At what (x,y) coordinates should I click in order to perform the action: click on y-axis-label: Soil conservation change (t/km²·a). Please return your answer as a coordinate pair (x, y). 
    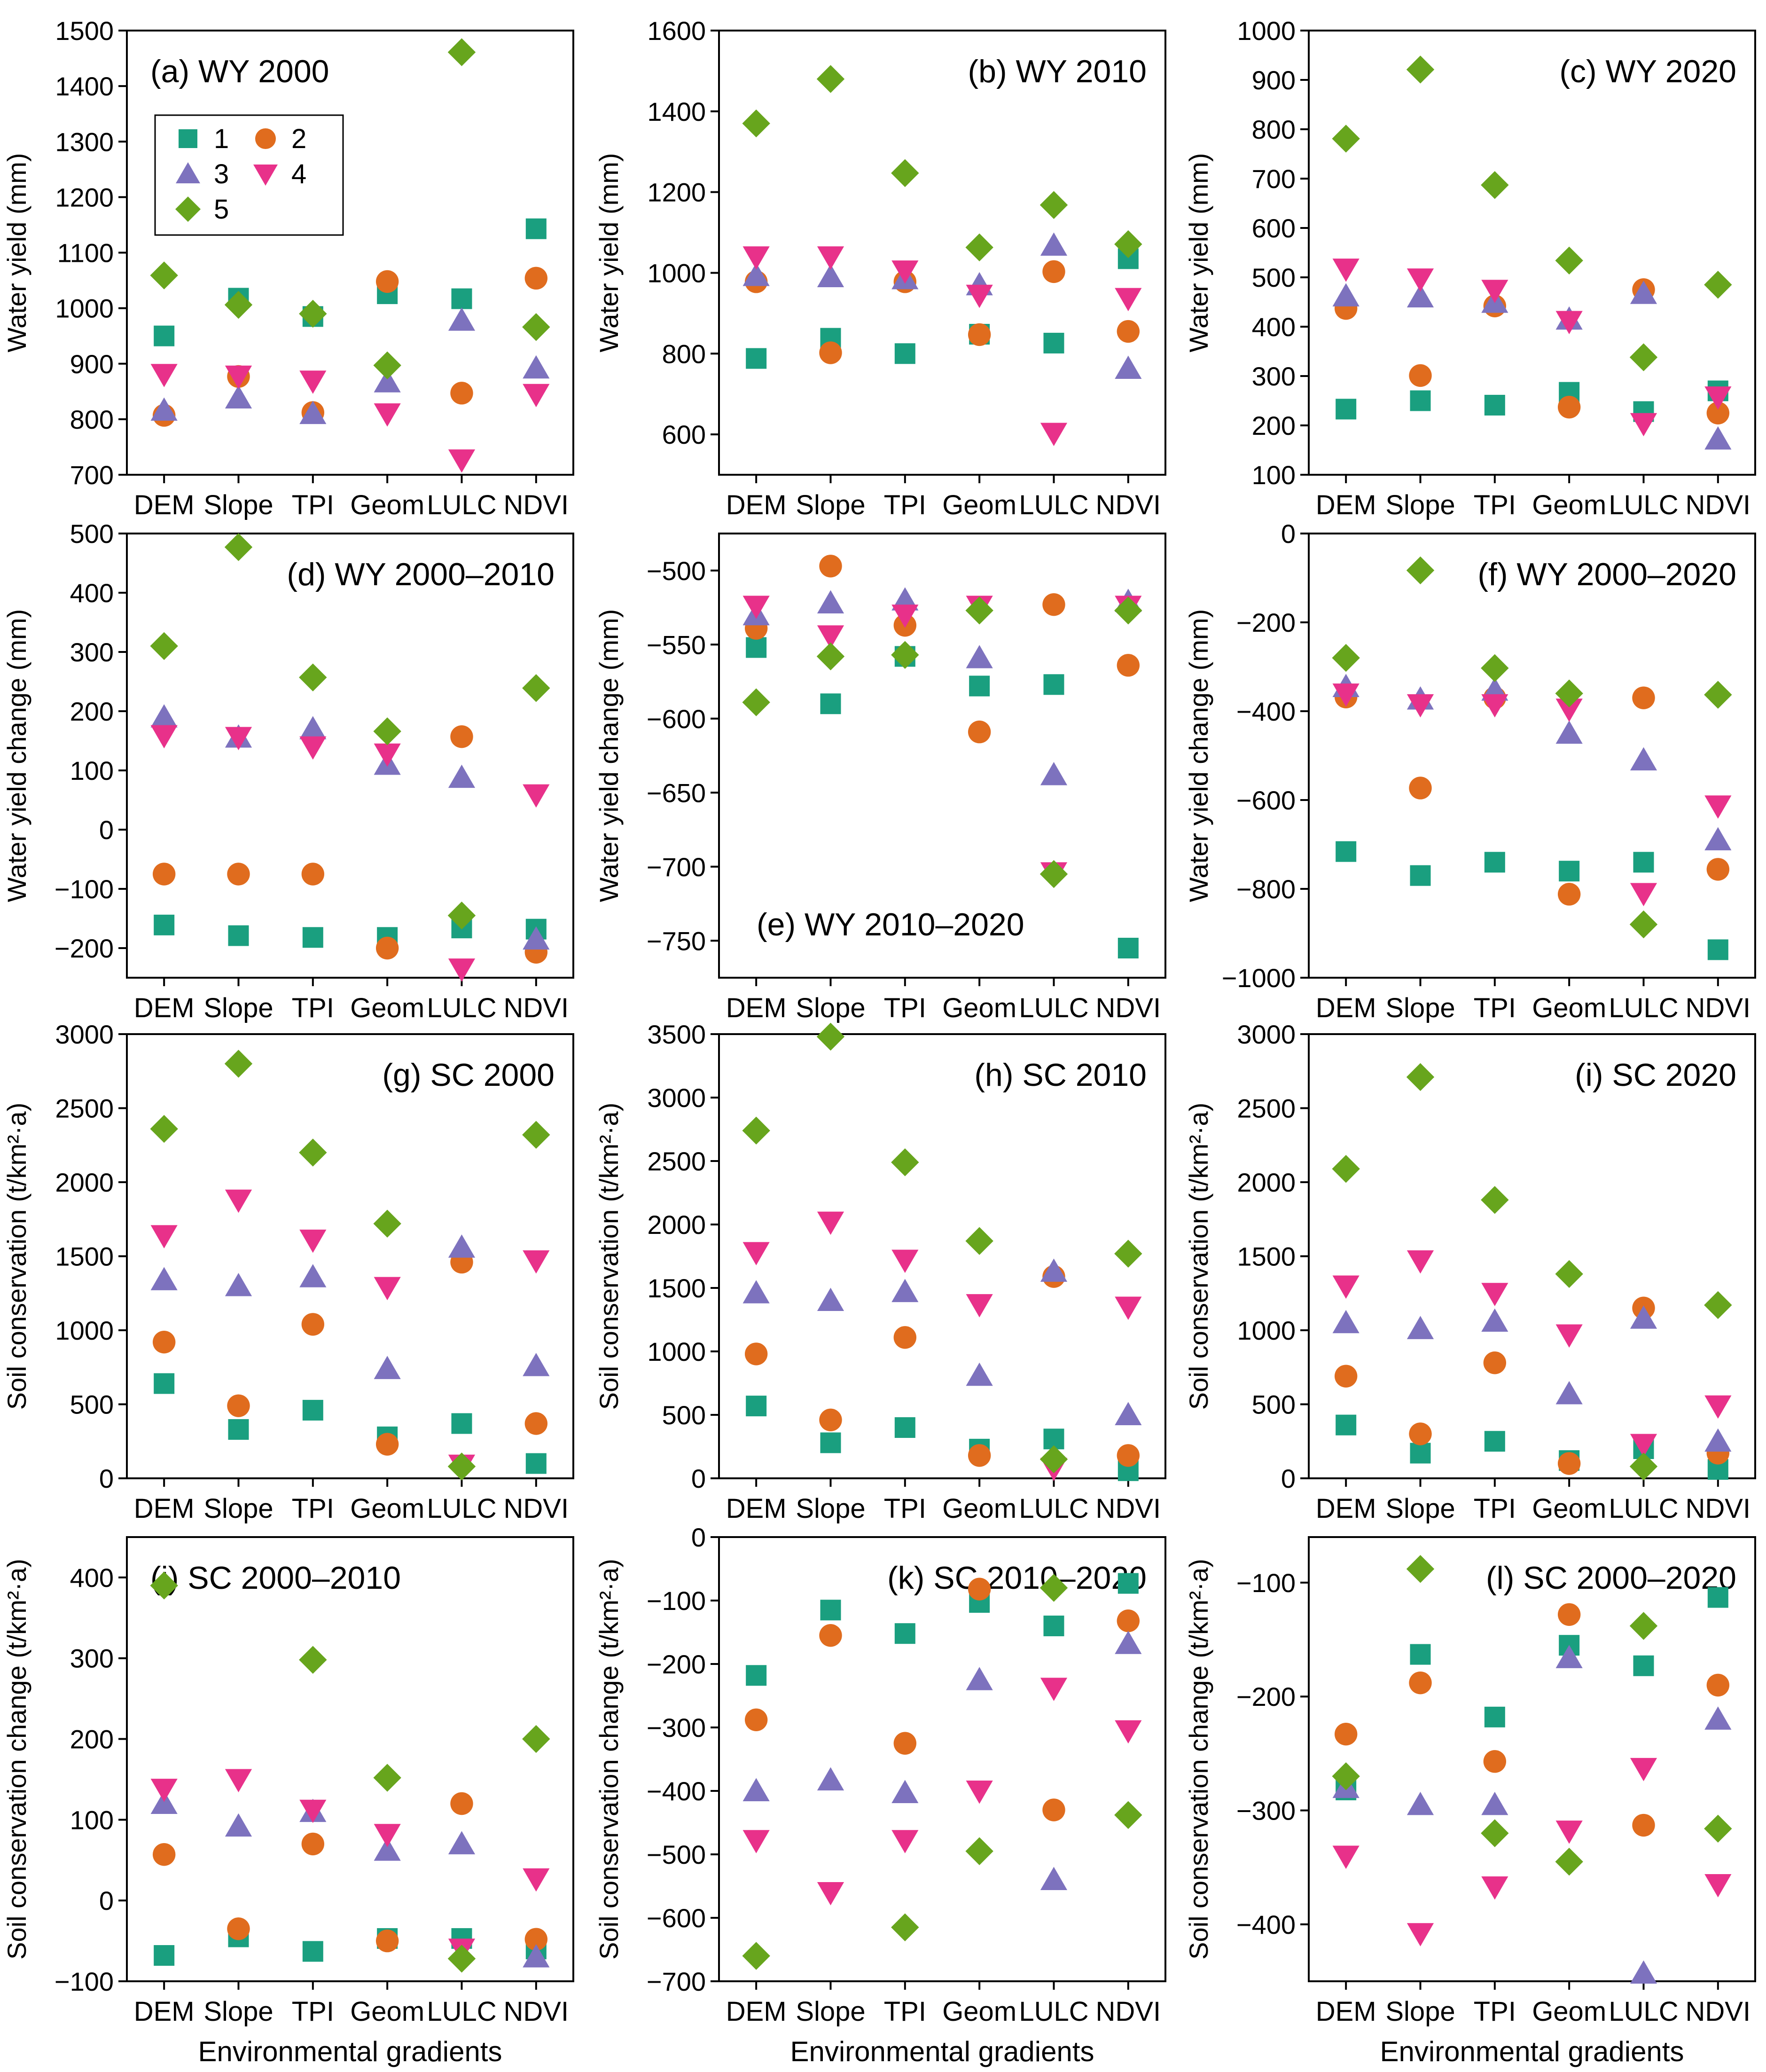
    Looking at the image, I should click on (17, 1759).